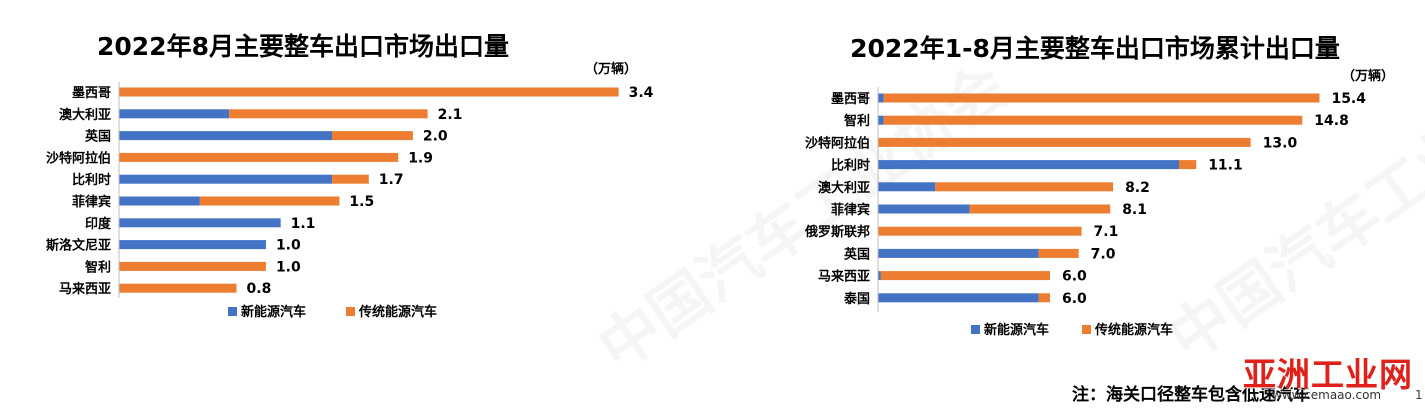 The height and width of the screenshot is (411, 1425). I want to click on page-number: 1, so click(1419, 395).